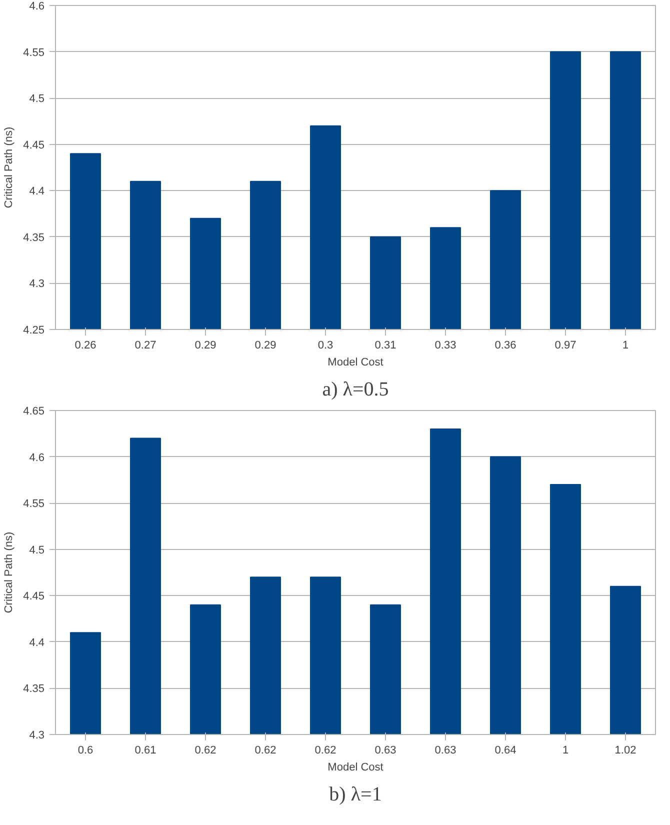  Describe the element at coordinates (86, 750) in the screenshot. I see `x-tick-label: 0.6` at that location.